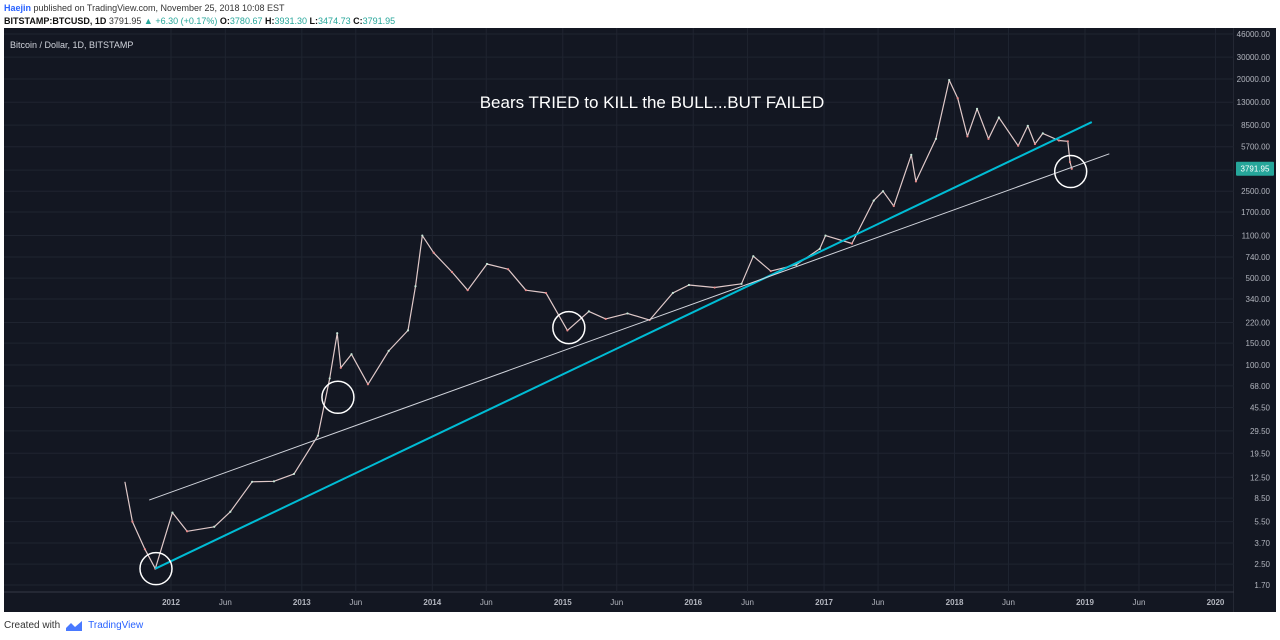  Describe the element at coordinates (824, 602) in the screenshot. I see `x-tick-label: 2017` at that location.